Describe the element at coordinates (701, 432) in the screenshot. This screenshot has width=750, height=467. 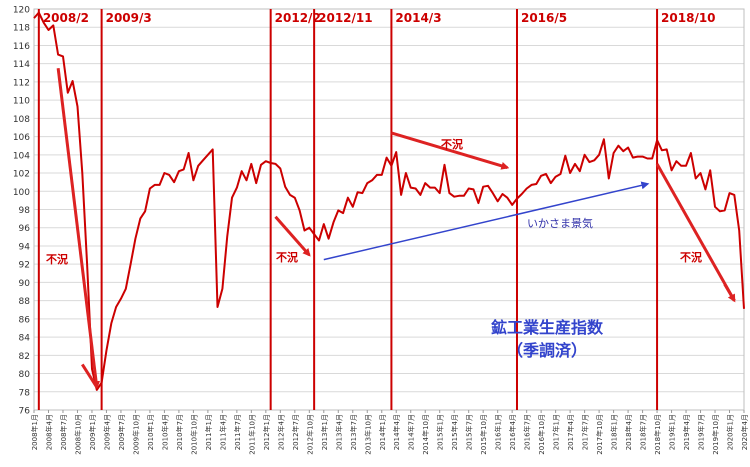
I see `x-tick-label: 2019年7月` at that location.